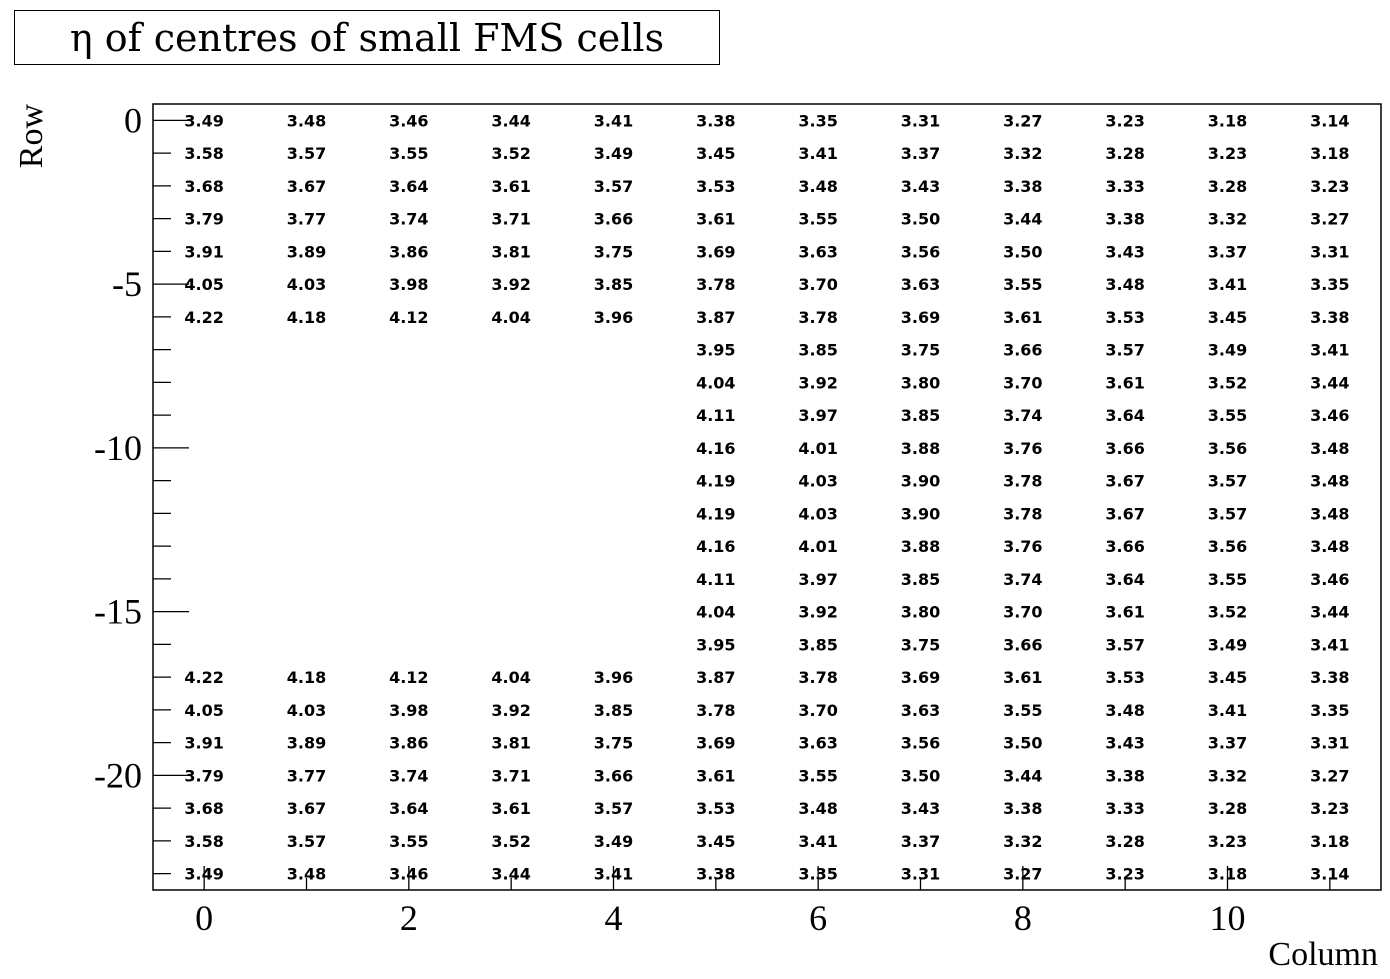 The width and height of the screenshot is (1390, 979). I want to click on cell-value-label: 4.19, so click(715, 481).